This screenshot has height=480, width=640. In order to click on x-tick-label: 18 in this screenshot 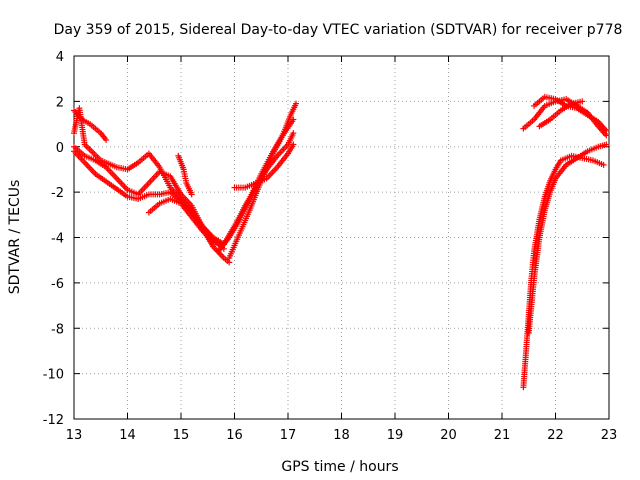, I will do `click(341, 435)`.